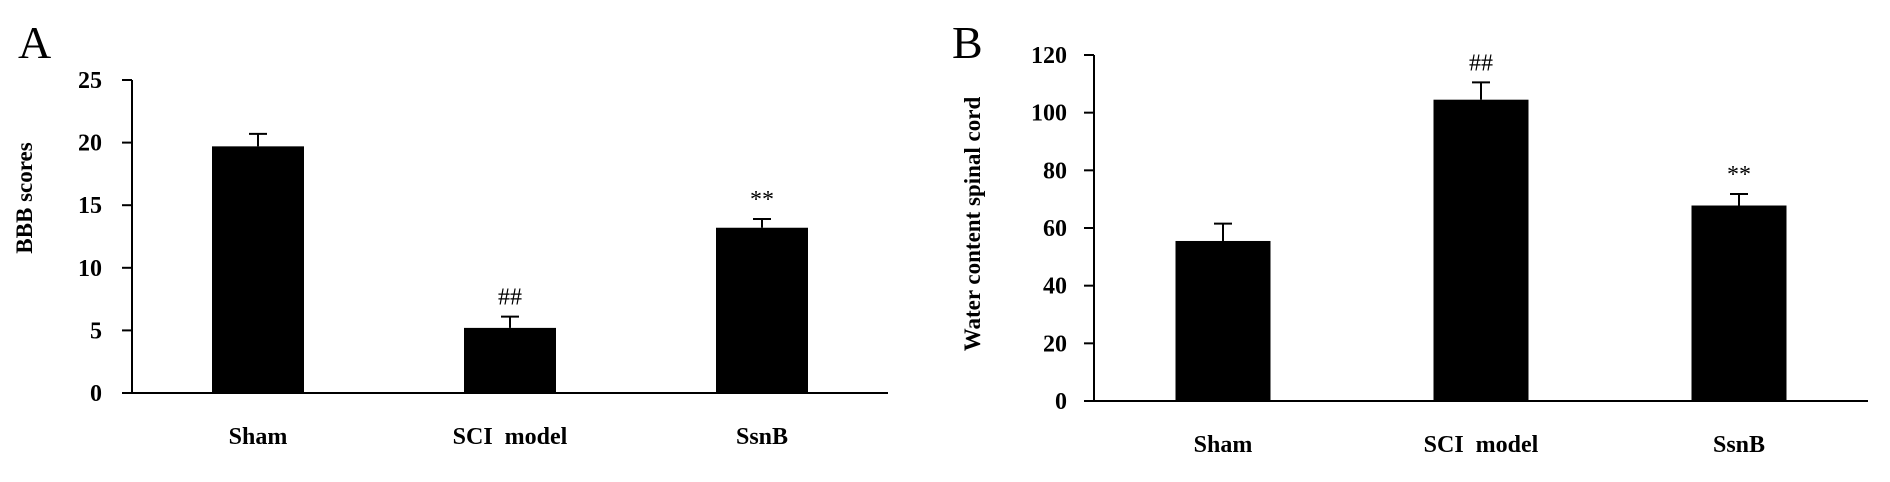 The height and width of the screenshot is (482, 1890). Describe the element at coordinates (90, 206) in the screenshot. I see `y-tick-label: 15` at that location.